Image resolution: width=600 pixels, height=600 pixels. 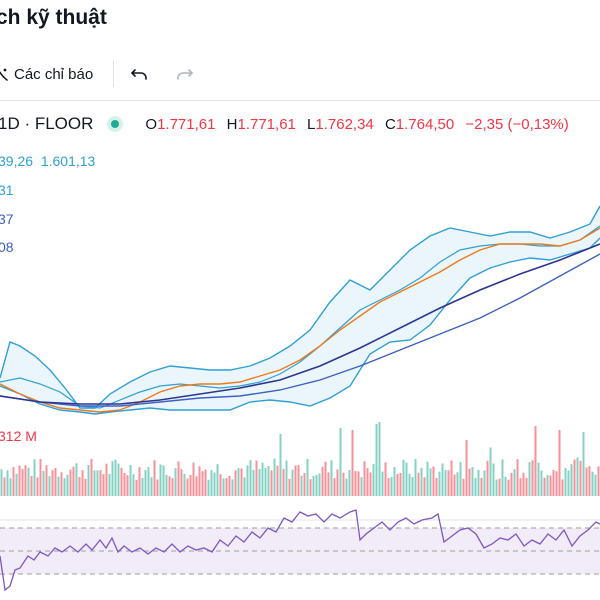 What do you see at coordinates (47, 161) in the screenshot?
I see `bollinger-values: 39,26 1.601,13` at bounding box center [47, 161].